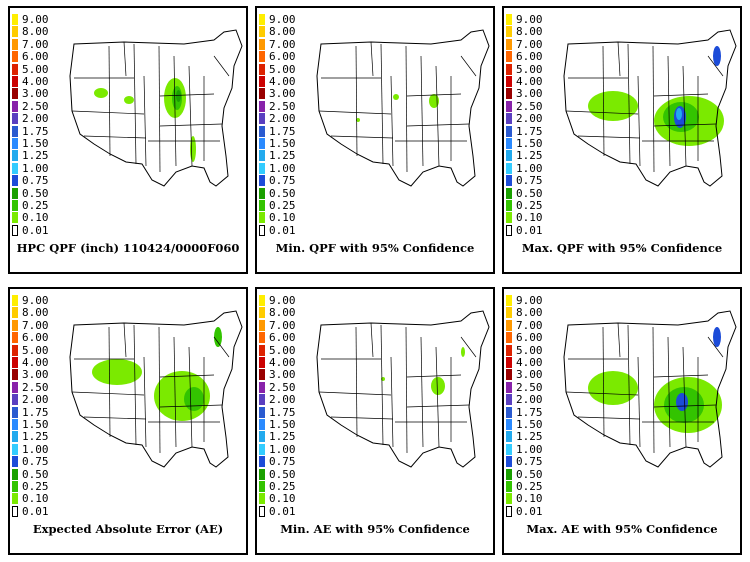 This screenshot has width=750, height=562. I want to click on us-map, so click(650, 108).